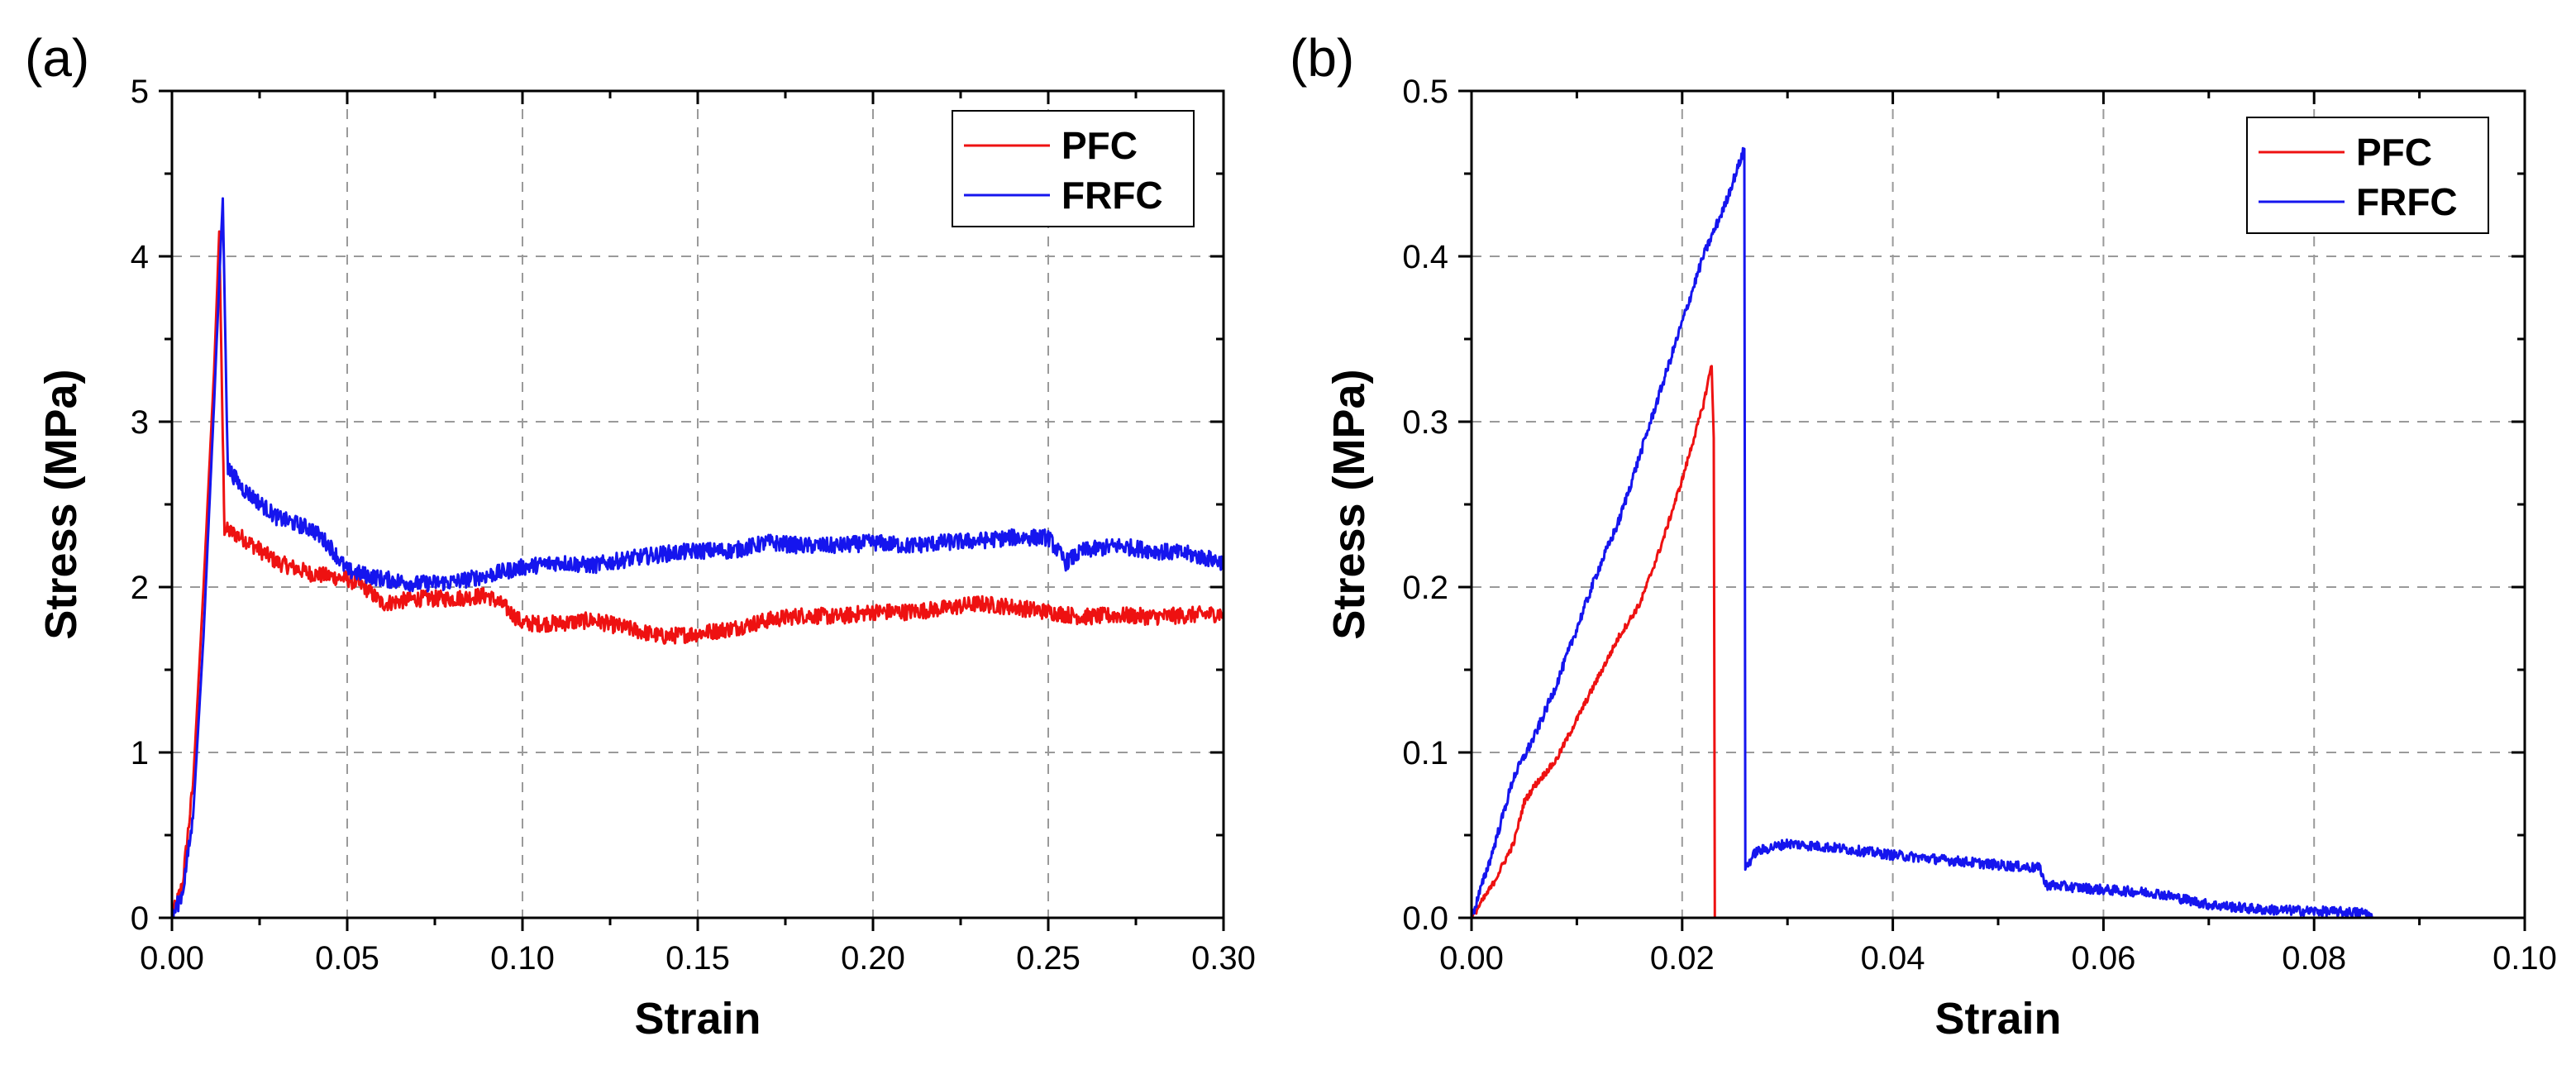 The width and height of the screenshot is (2576, 1065). Describe the element at coordinates (1425, 257) in the screenshot. I see `y-tick-label: 0.4` at that location.